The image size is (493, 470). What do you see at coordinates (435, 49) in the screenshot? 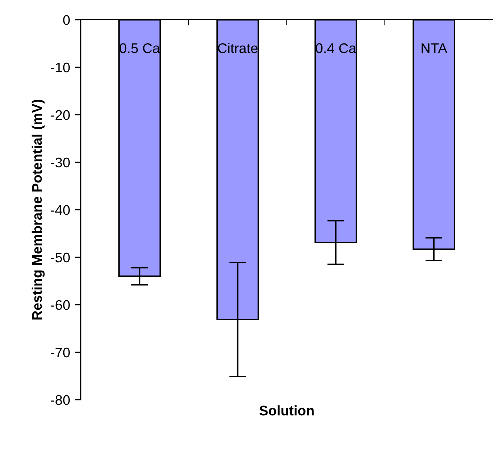
I see `x-tick-label: NTA` at bounding box center [435, 49].